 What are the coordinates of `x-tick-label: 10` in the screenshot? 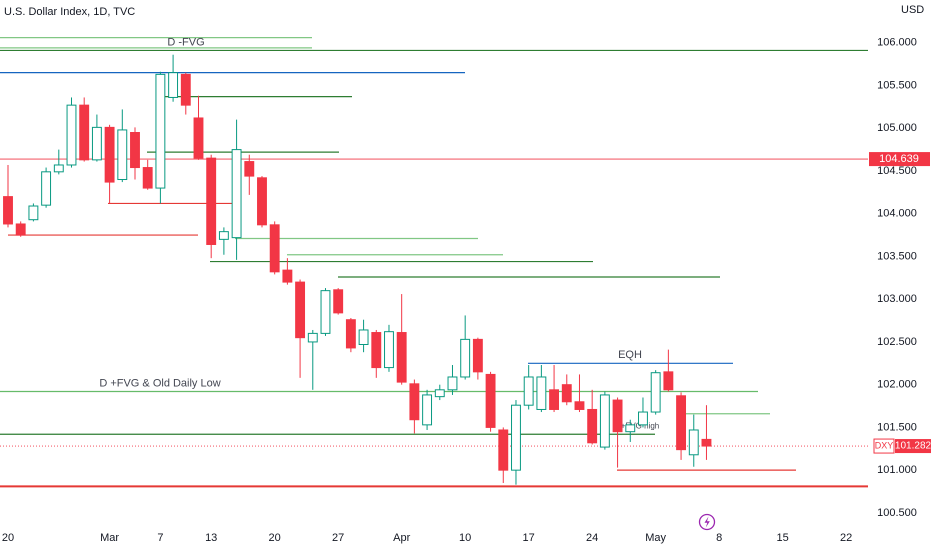 It's located at (465, 538).